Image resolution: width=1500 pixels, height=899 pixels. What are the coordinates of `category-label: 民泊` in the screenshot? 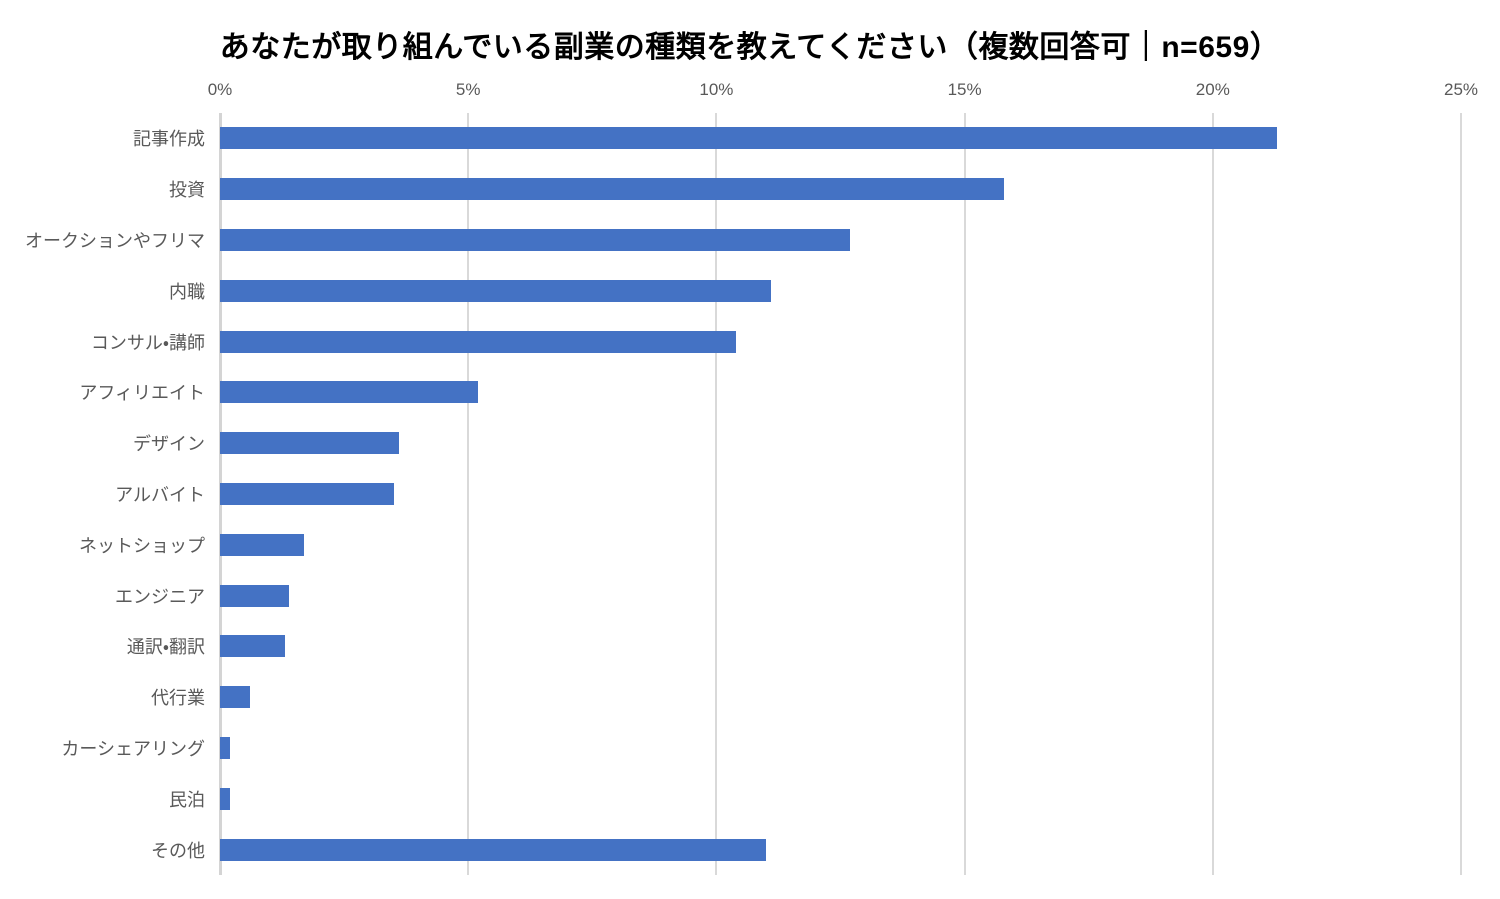 It's located at (187, 799).